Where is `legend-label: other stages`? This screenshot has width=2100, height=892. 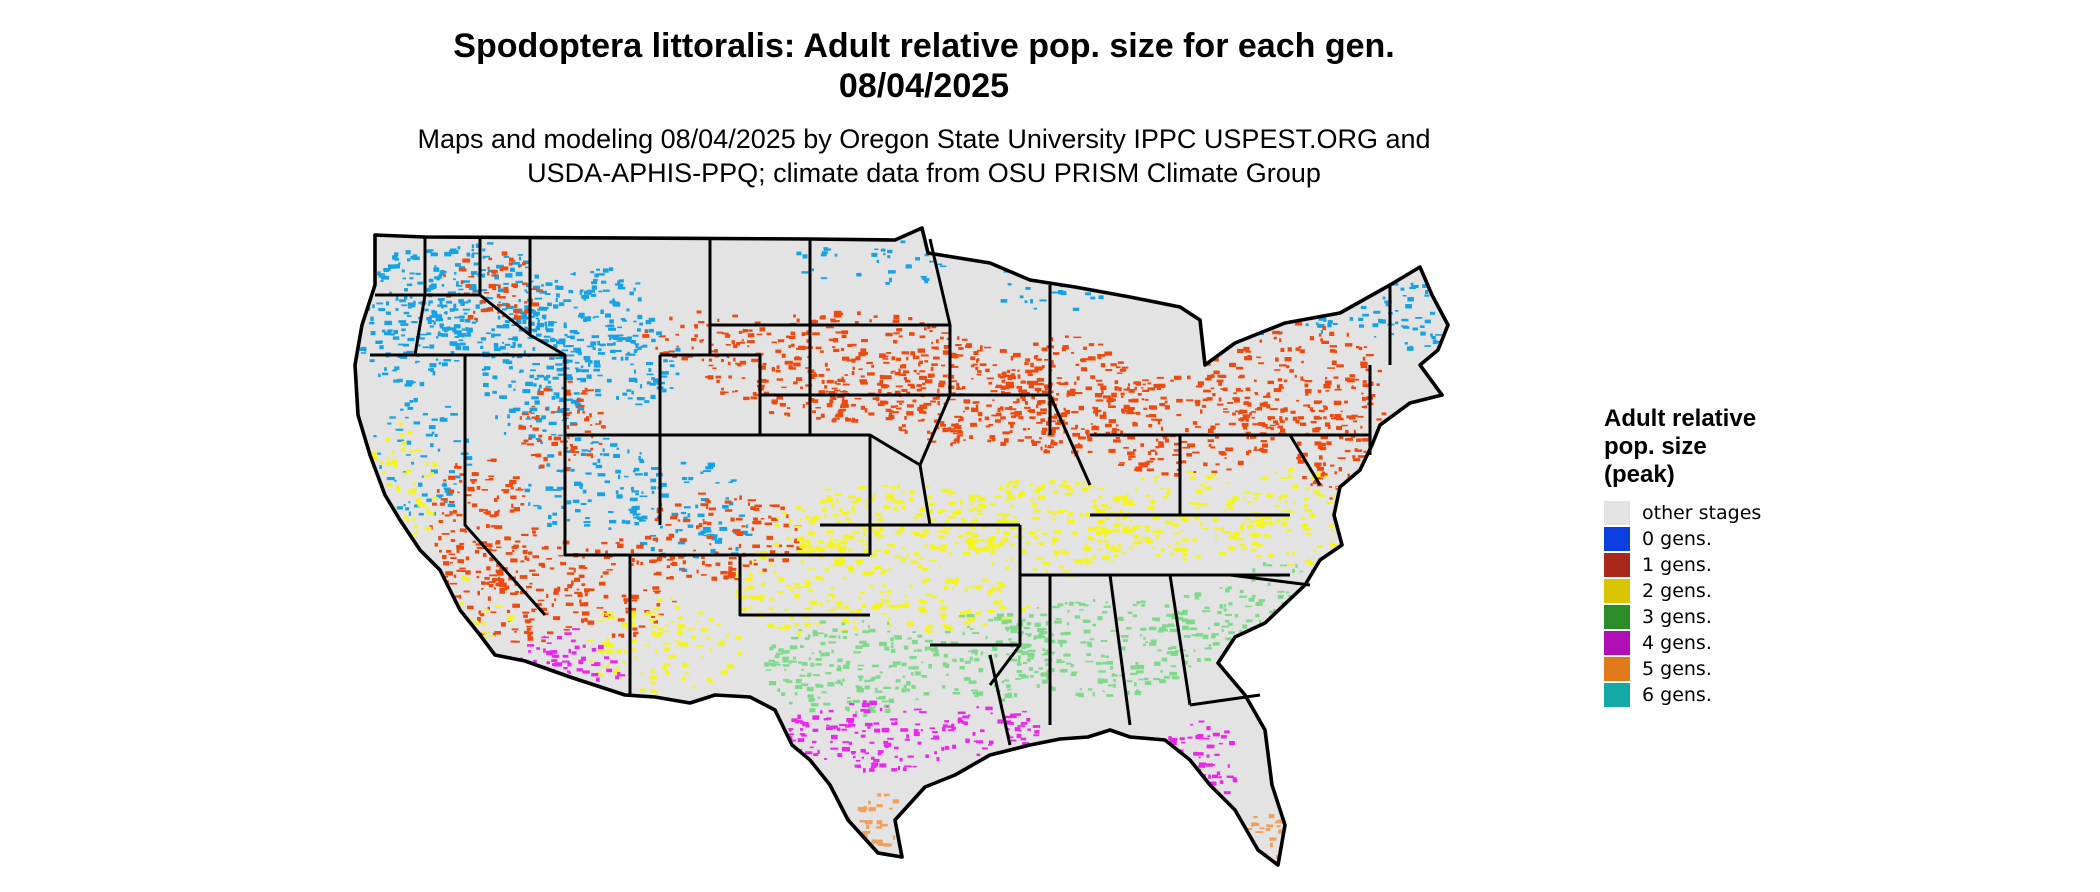 legend-label: other stages is located at coordinates (1702, 513).